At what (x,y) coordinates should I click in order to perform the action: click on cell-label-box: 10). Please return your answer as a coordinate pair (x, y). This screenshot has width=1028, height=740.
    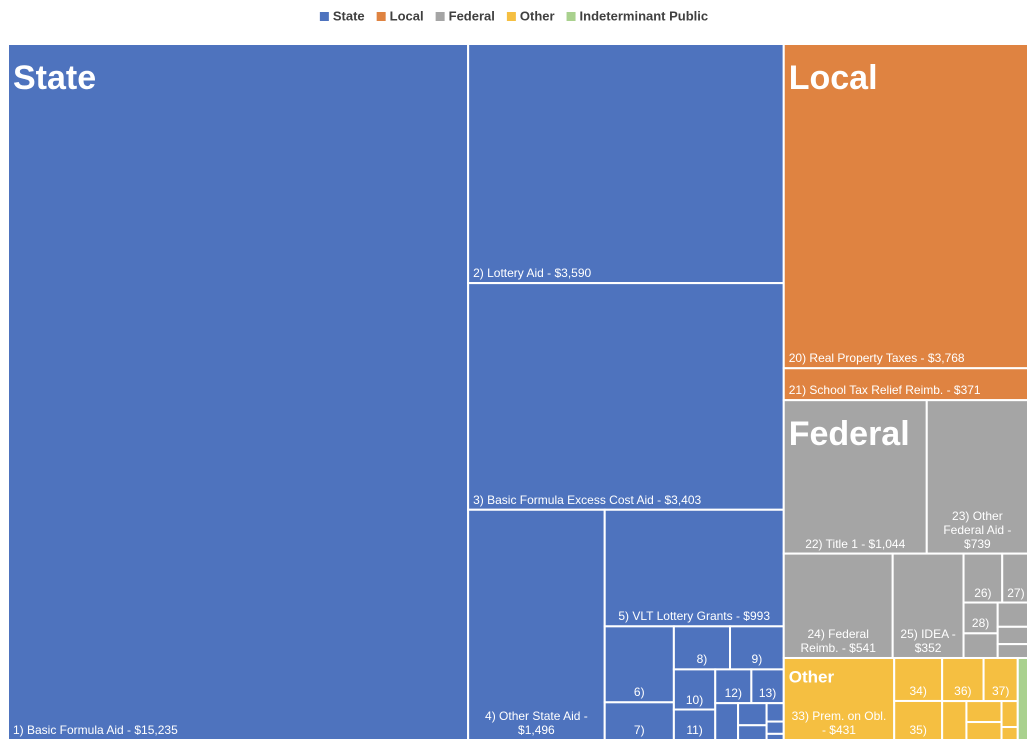
    Looking at the image, I should click on (694, 699).